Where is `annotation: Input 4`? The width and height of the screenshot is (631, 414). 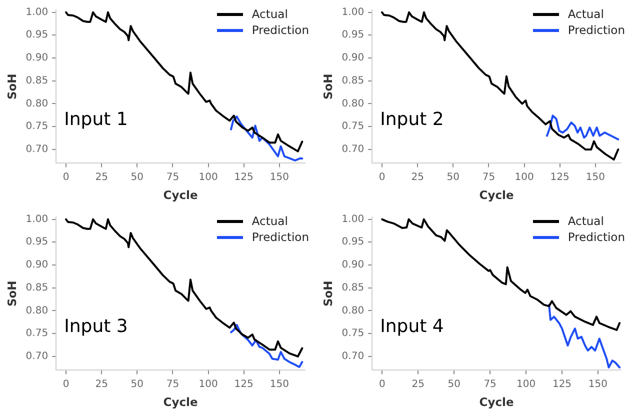
annotation: Input 4 is located at coordinates (412, 326).